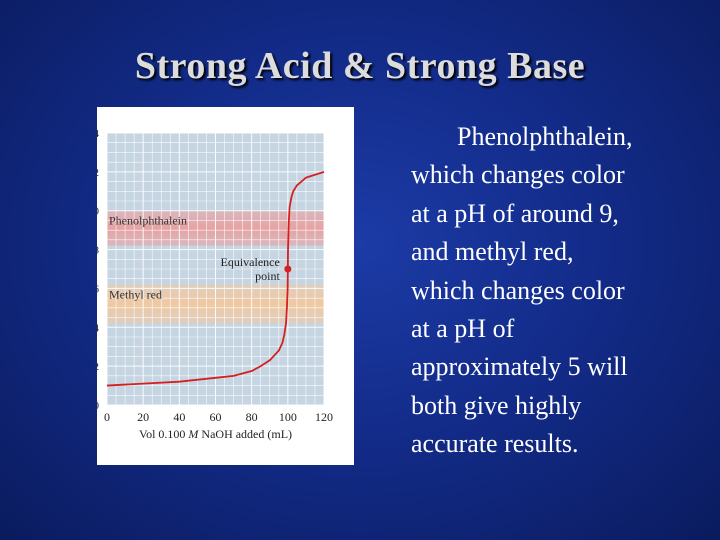 The width and height of the screenshot is (720, 540). I want to click on body-line: accurate results., so click(495, 444).